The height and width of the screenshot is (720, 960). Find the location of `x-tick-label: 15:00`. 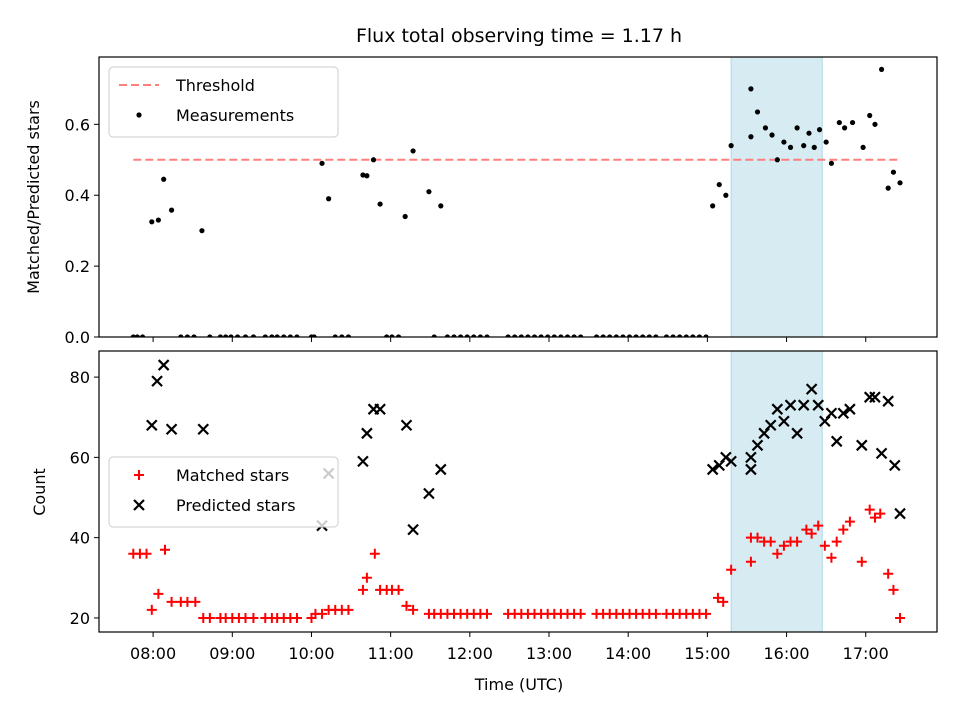

x-tick-label: 15:00 is located at coordinates (707, 653).